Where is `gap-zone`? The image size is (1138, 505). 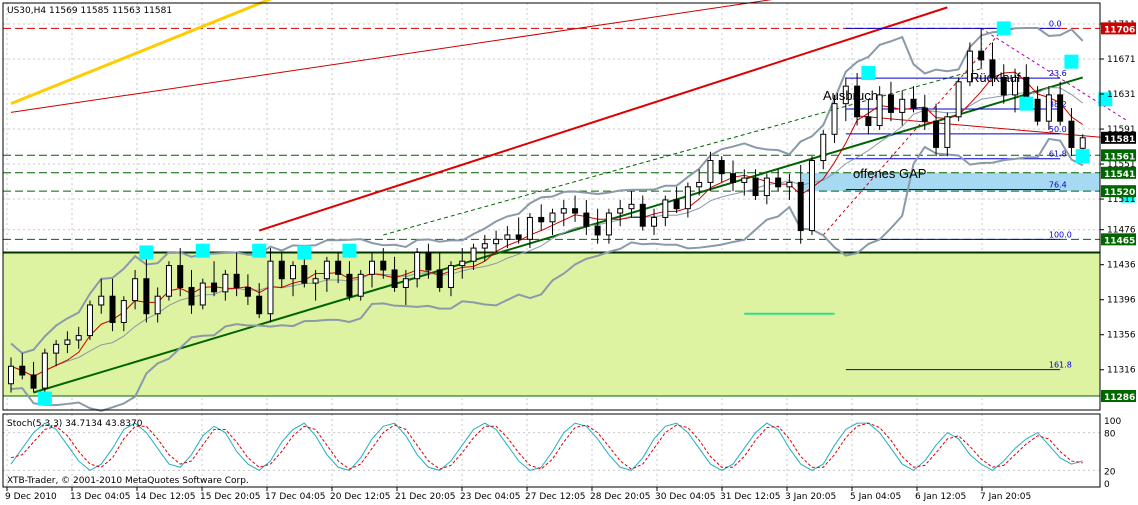
gap-zone is located at coordinates (950, 182).